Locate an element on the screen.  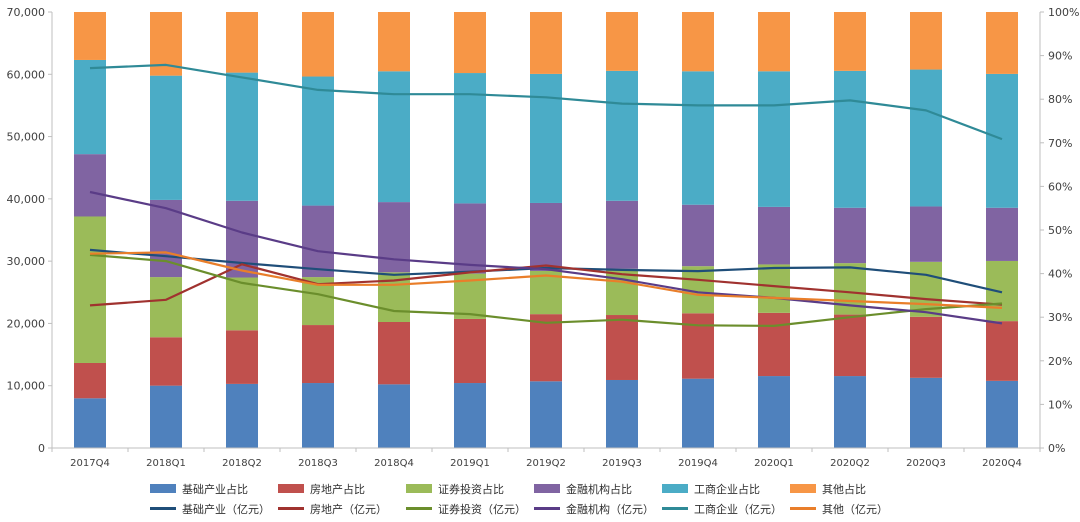
right-y-tick-label: 20% is located at coordinates (1060, 361).